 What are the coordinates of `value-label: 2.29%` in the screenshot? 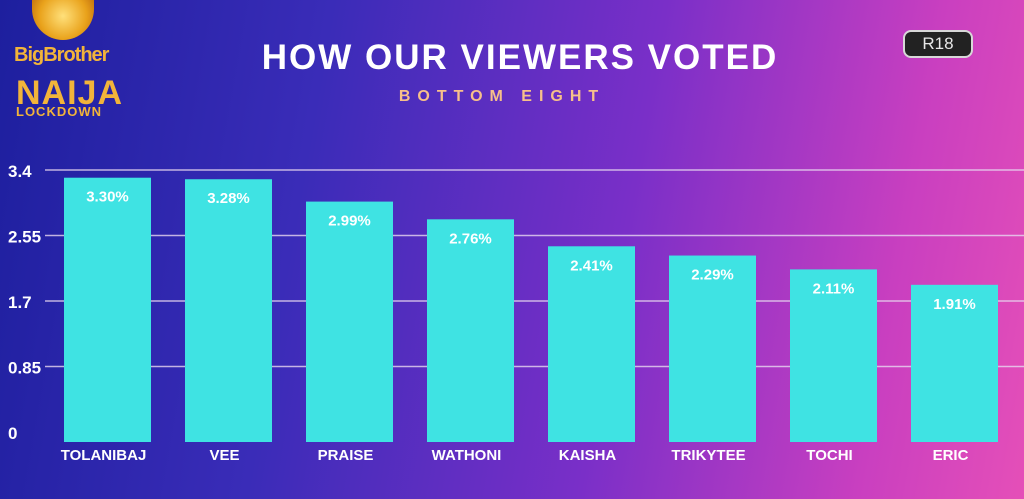 It's located at (712, 275).